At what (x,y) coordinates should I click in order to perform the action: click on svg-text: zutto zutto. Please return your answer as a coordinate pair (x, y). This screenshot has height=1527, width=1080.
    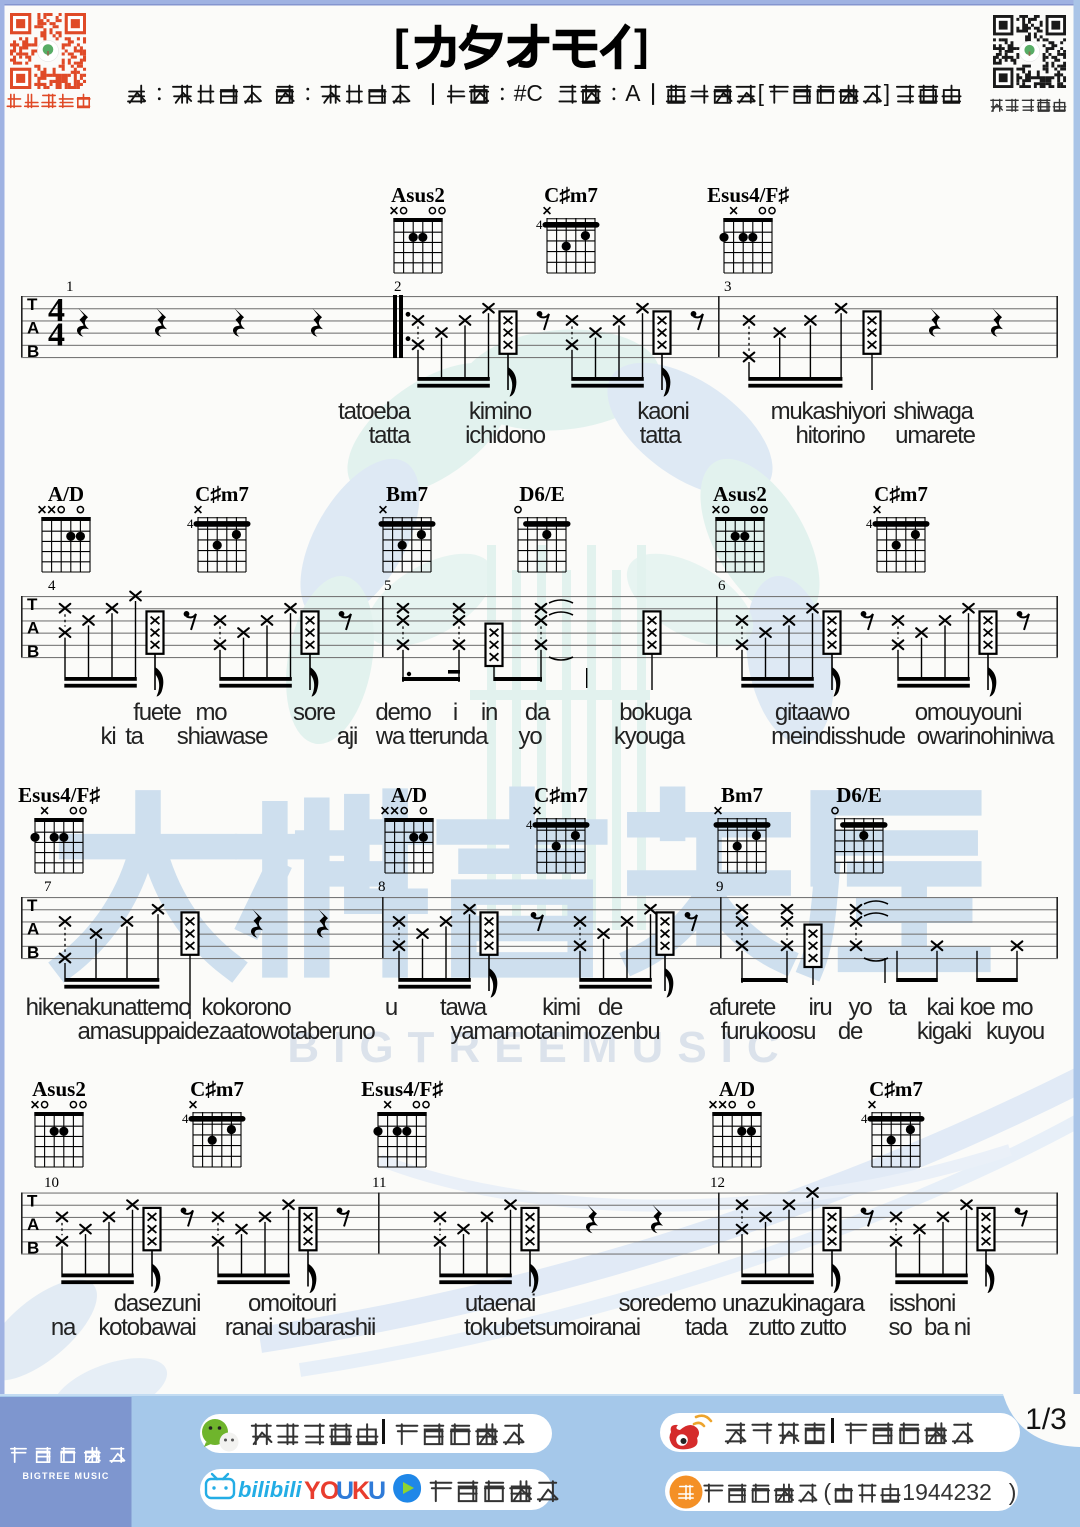
    Looking at the image, I should click on (797, 1327).